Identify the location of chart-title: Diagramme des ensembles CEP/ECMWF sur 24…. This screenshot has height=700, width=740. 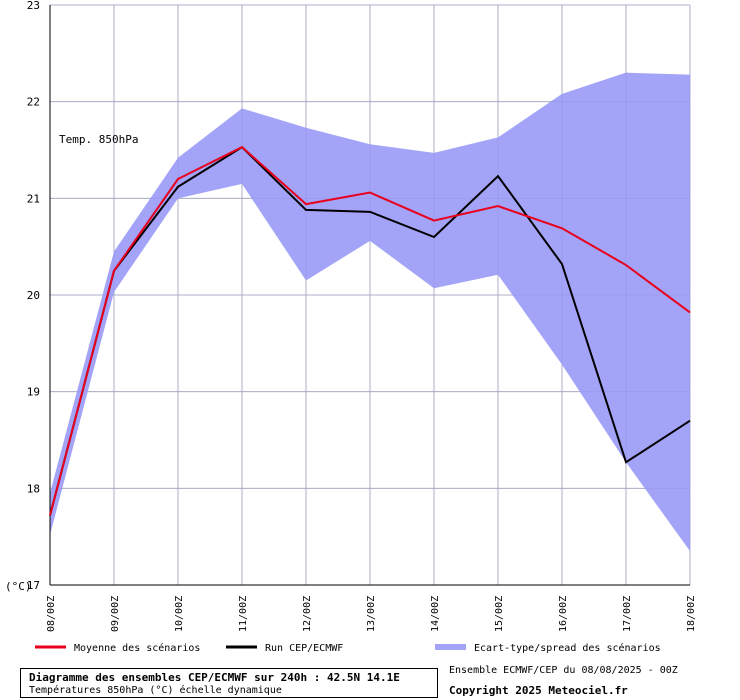
(214, 677).